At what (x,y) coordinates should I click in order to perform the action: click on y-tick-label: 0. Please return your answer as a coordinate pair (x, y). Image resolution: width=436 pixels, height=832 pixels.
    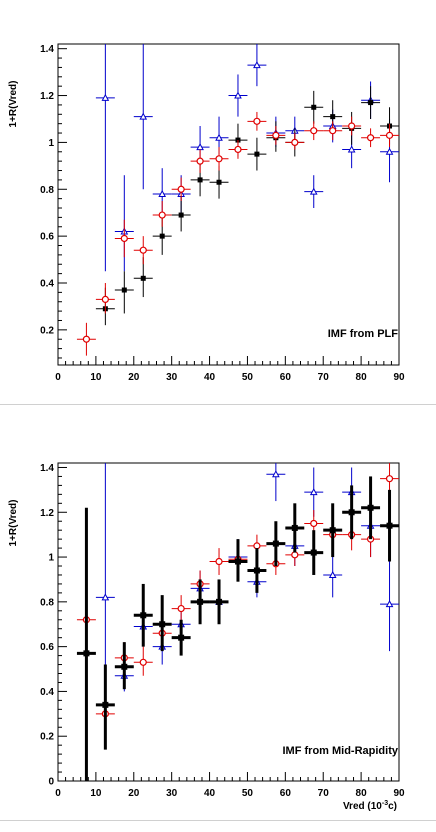
    Looking at the image, I should click on (51, 782).